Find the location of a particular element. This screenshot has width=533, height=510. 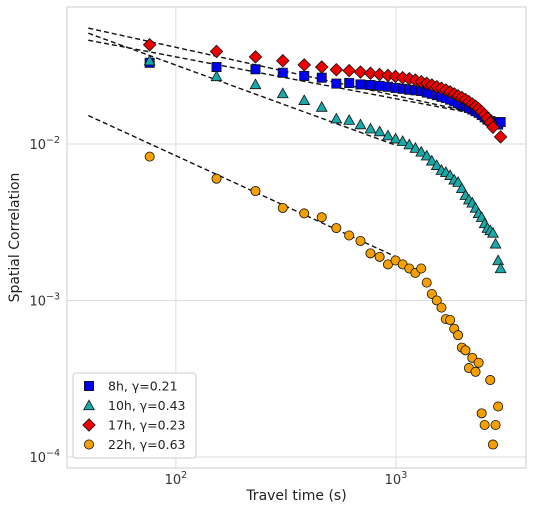

series-diamond is located at coordinates (325, 91).